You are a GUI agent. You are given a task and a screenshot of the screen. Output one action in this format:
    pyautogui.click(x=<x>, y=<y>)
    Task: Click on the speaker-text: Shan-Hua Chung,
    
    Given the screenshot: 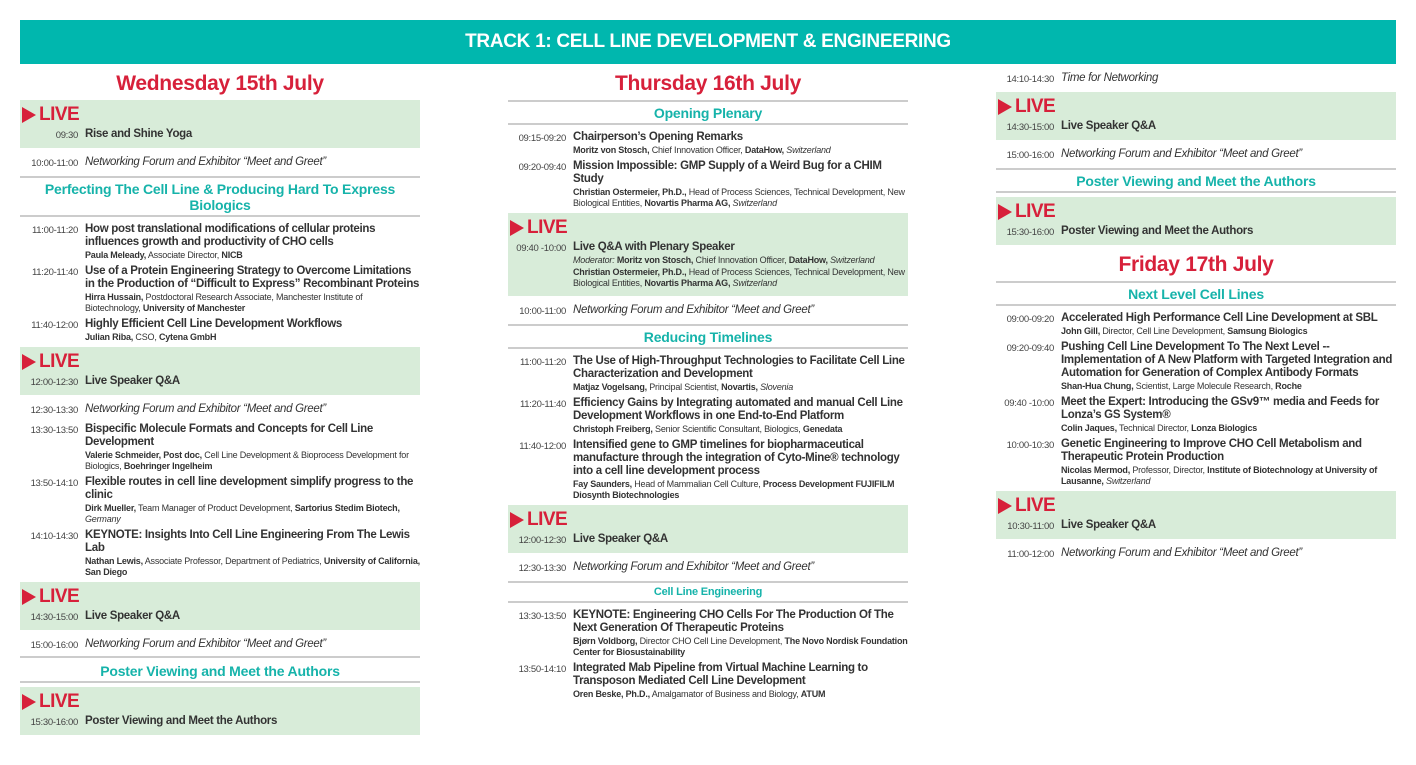 What is the action you would take?
    pyautogui.click(x=1097, y=386)
    